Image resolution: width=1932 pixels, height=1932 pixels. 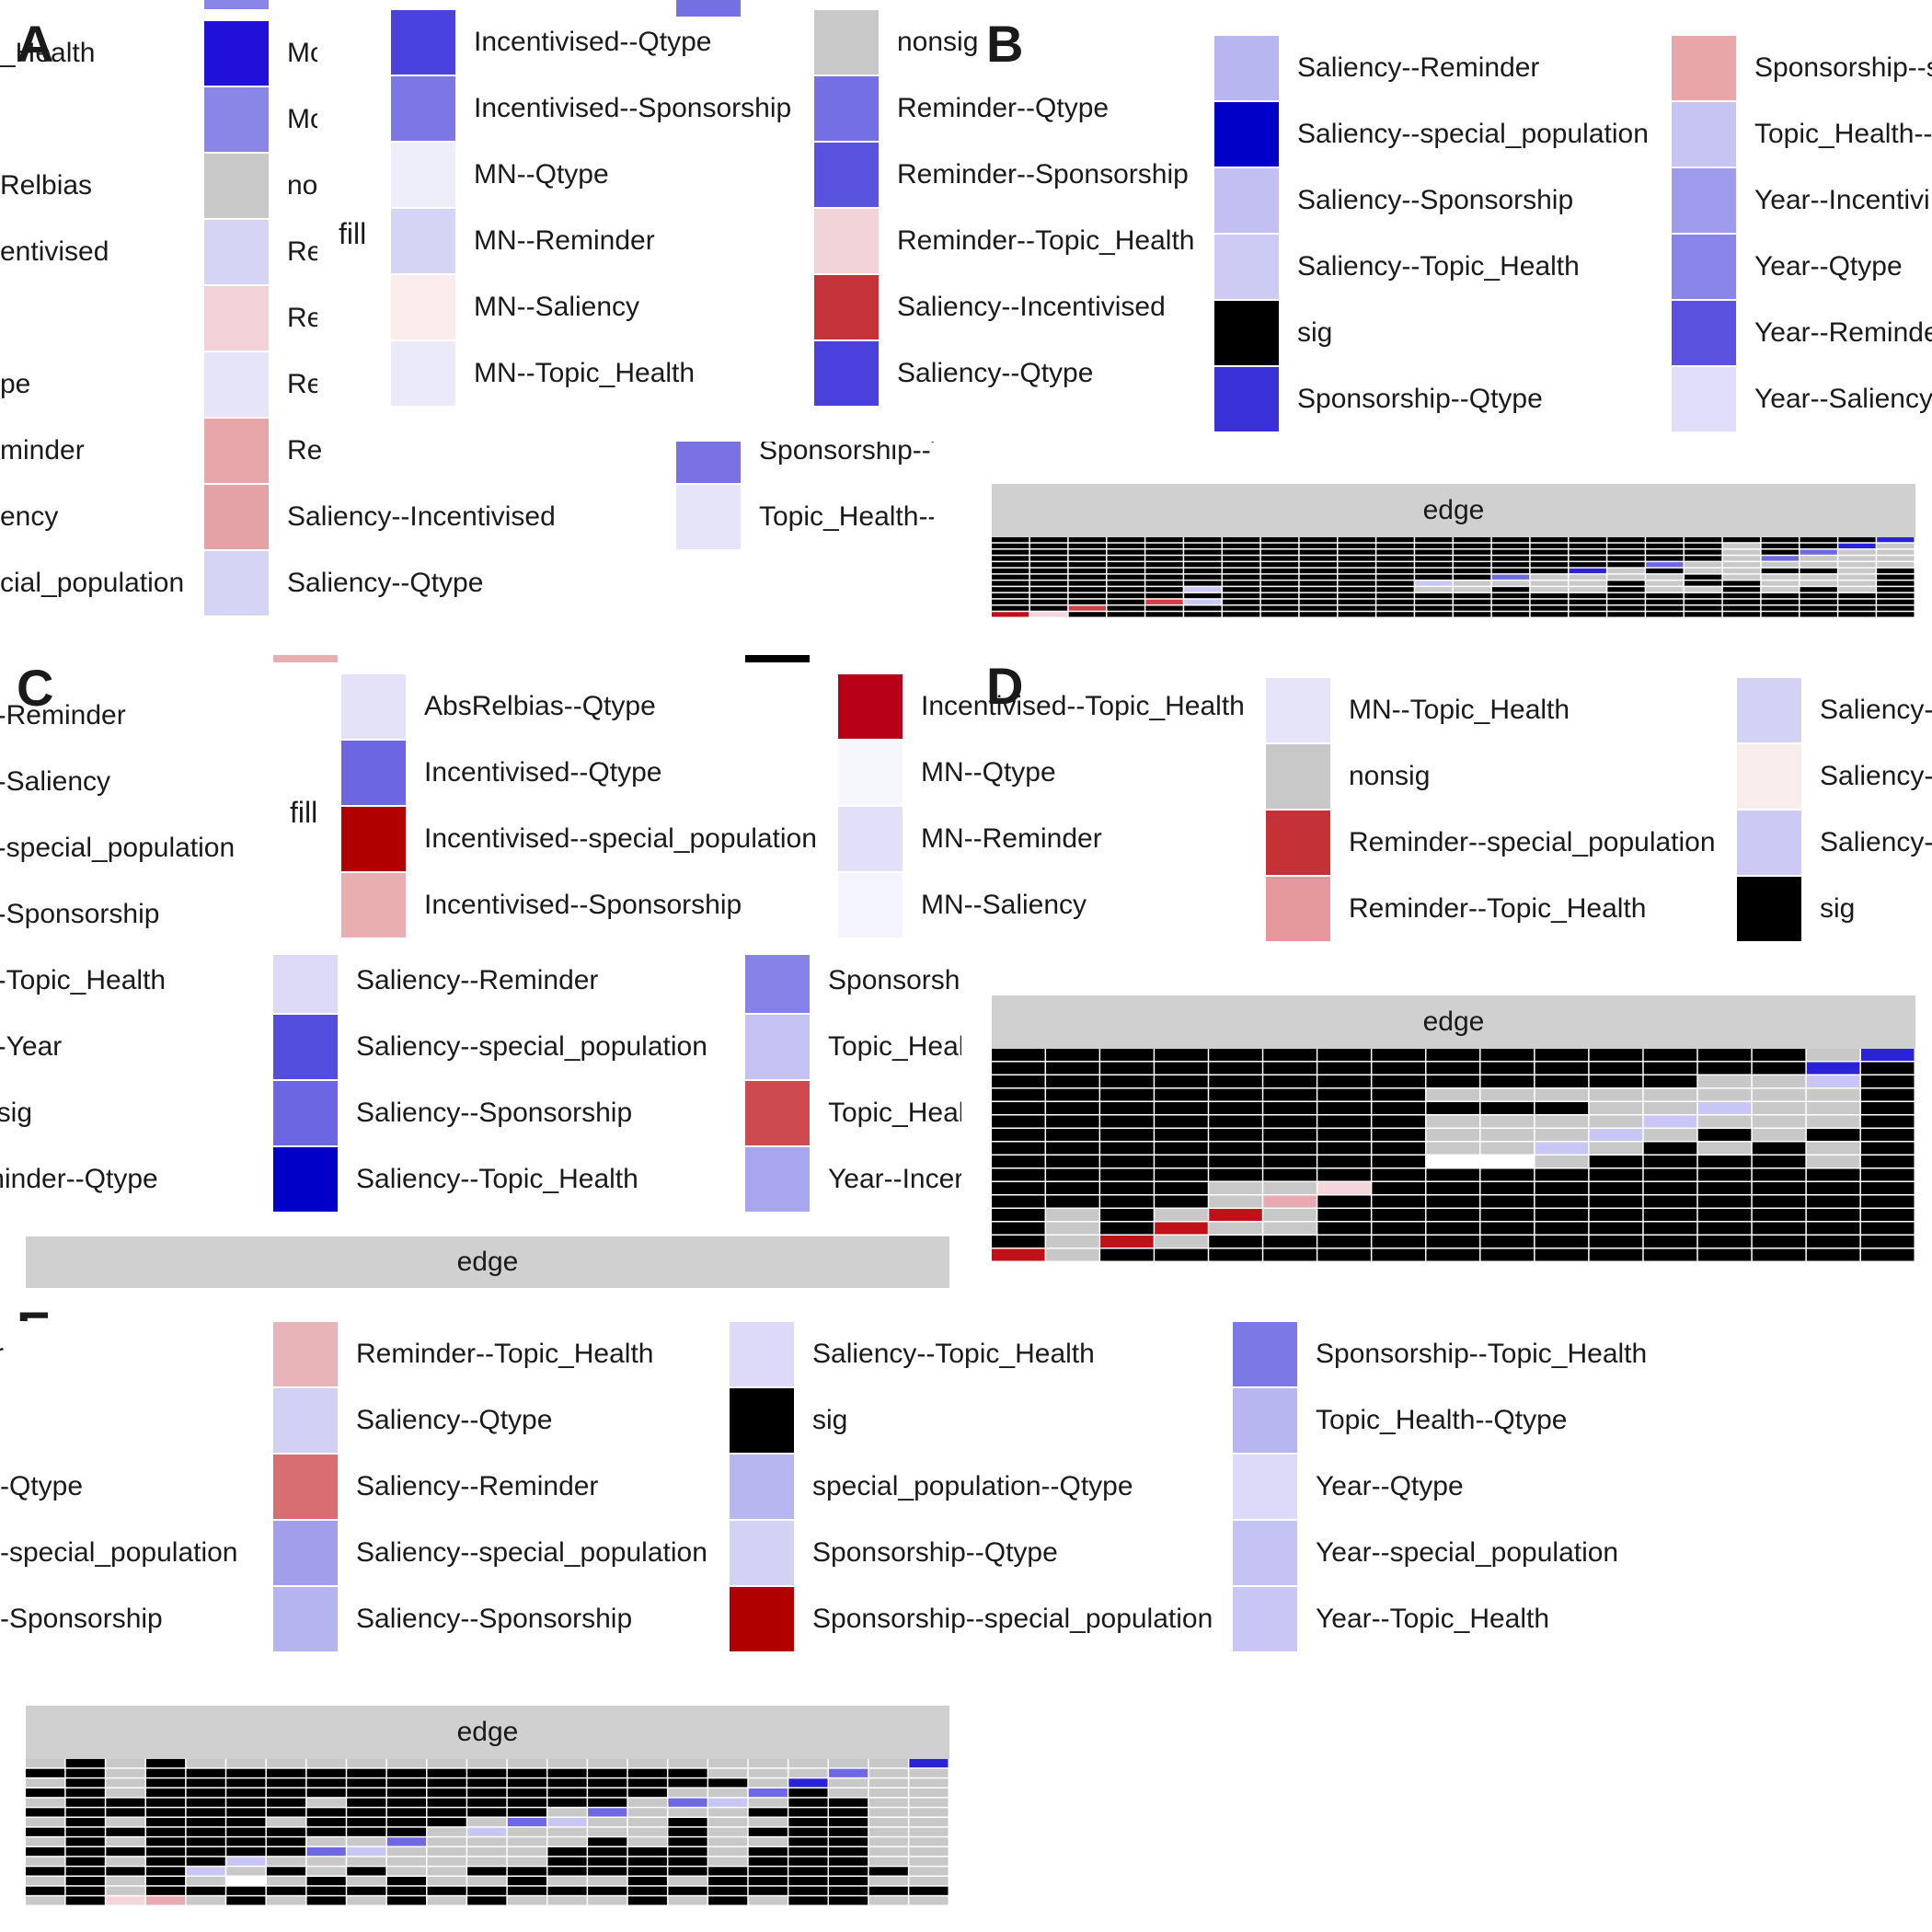 What do you see at coordinates (487, 1832) in the screenshot?
I see `panel-e-heatmap-svg` at bounding box center [487, 1832].